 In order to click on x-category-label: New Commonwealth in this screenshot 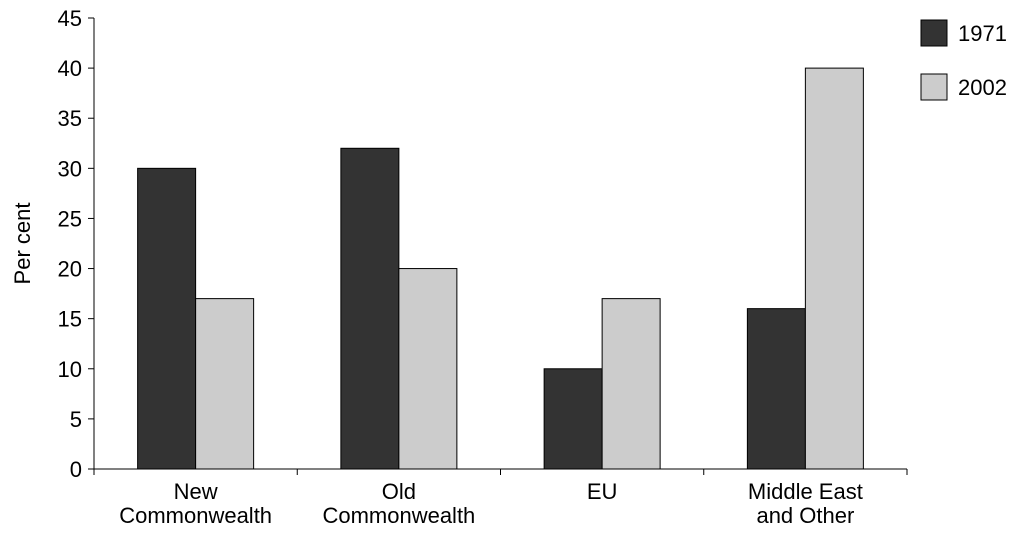, I will do `click(195, 503)`.